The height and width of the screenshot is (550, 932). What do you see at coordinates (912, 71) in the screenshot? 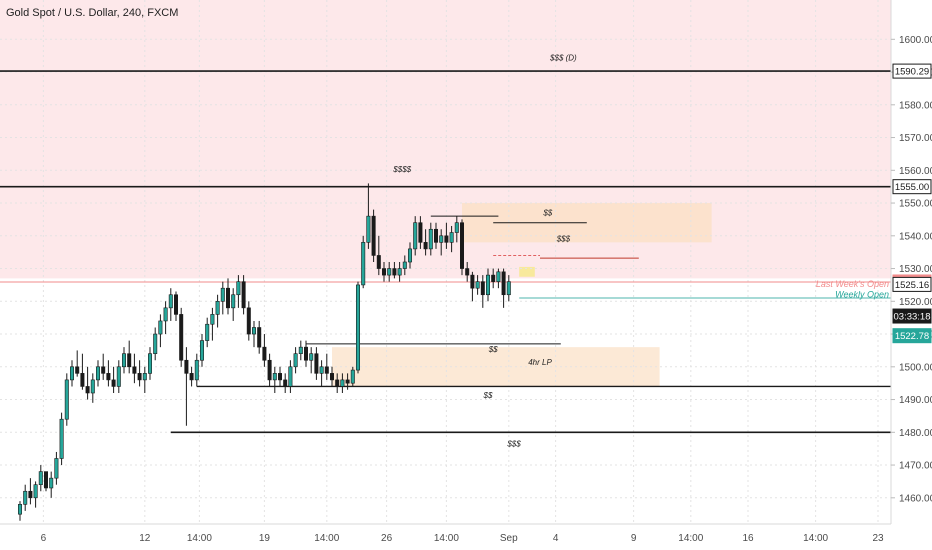
I see `price-tag-1: 1590.29` at bounding box center [912, 71].